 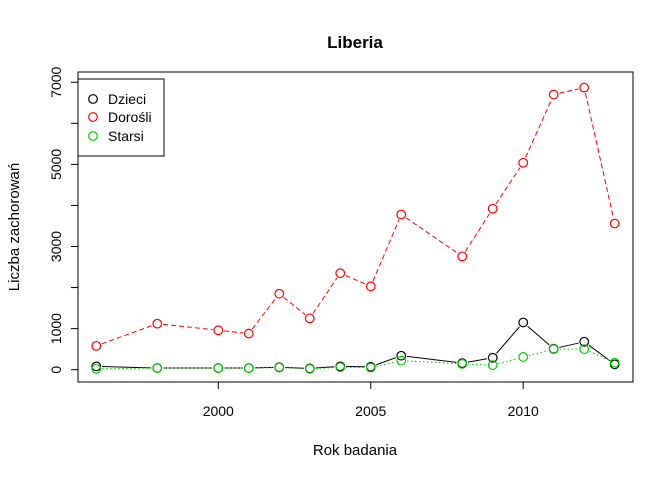 What do you see at coordinates (93, 136) in the screenshot?
I see `legend-marker-starsi` at bounding box center [93, 136].